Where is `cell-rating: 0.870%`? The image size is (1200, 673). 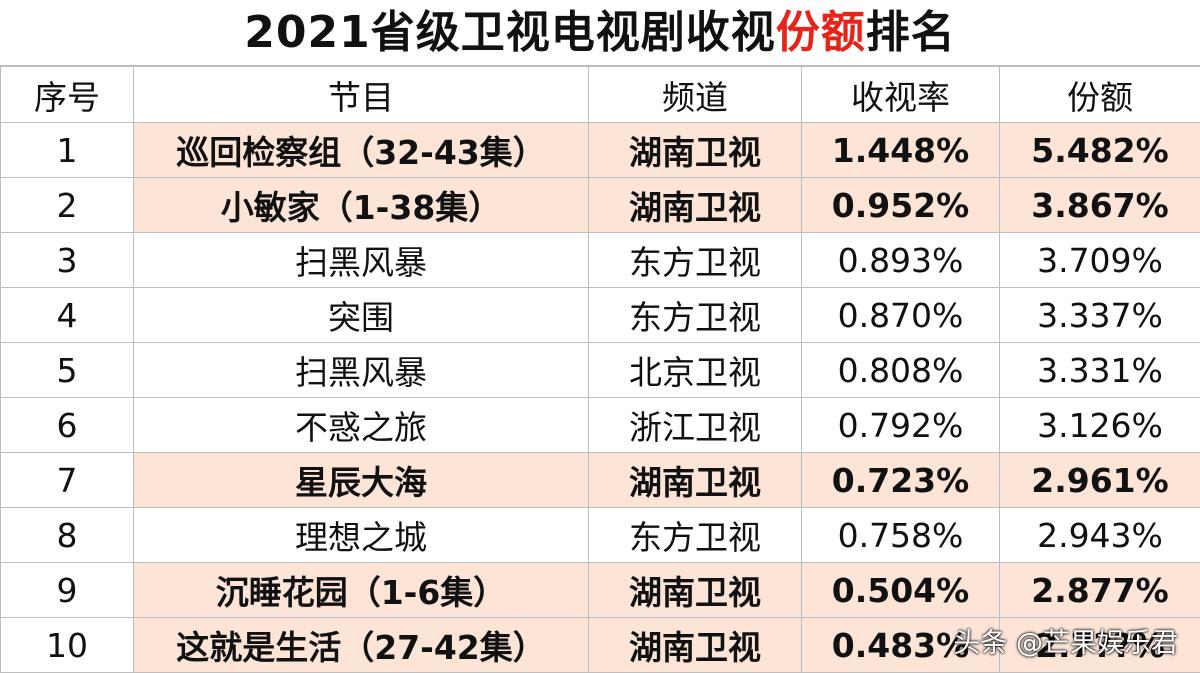 cell-rating: 0.870% is located at coordinates (901, 315).